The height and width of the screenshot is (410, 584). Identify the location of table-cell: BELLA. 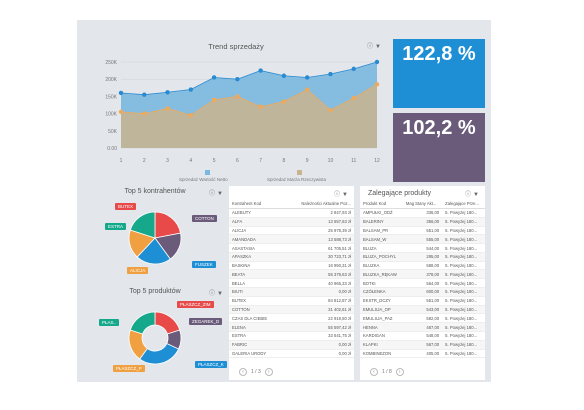
(256, 283).